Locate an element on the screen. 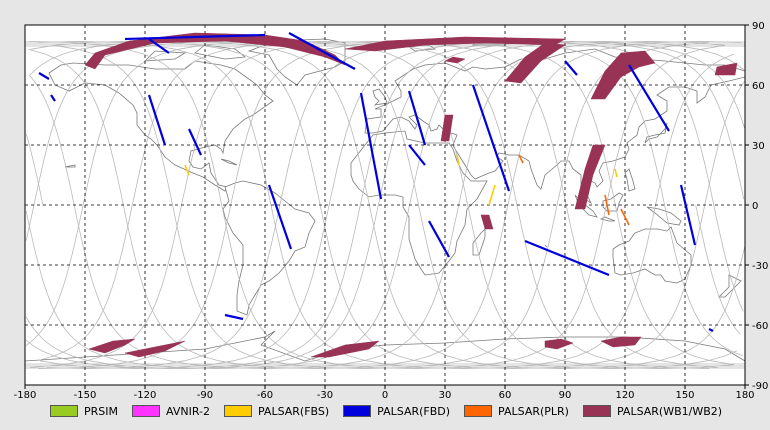  legend-label: PALSAR(FBD) is located at coordinates (414, 411).